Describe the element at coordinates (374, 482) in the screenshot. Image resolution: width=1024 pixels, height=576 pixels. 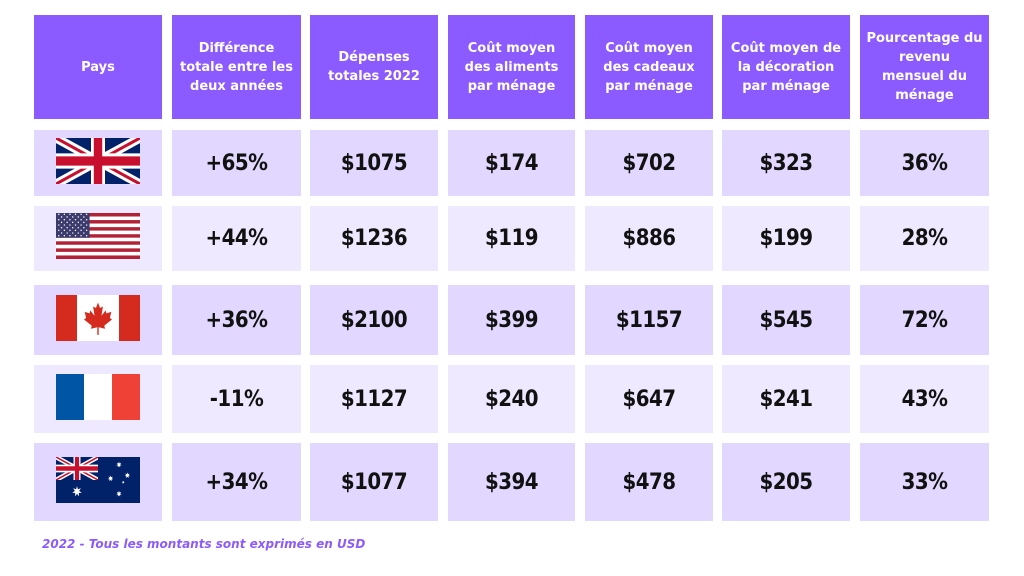
I see `cell-total-spending-2022: $1077` at that location.